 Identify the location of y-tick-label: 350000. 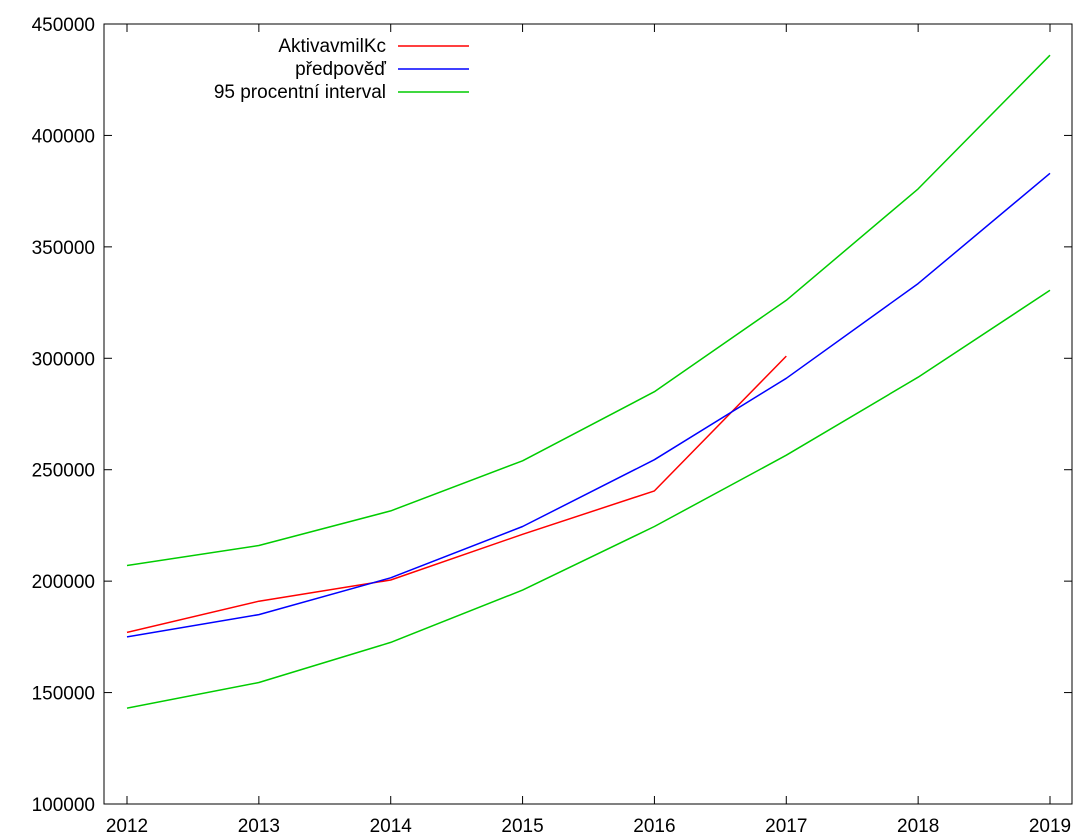
(63, 248).